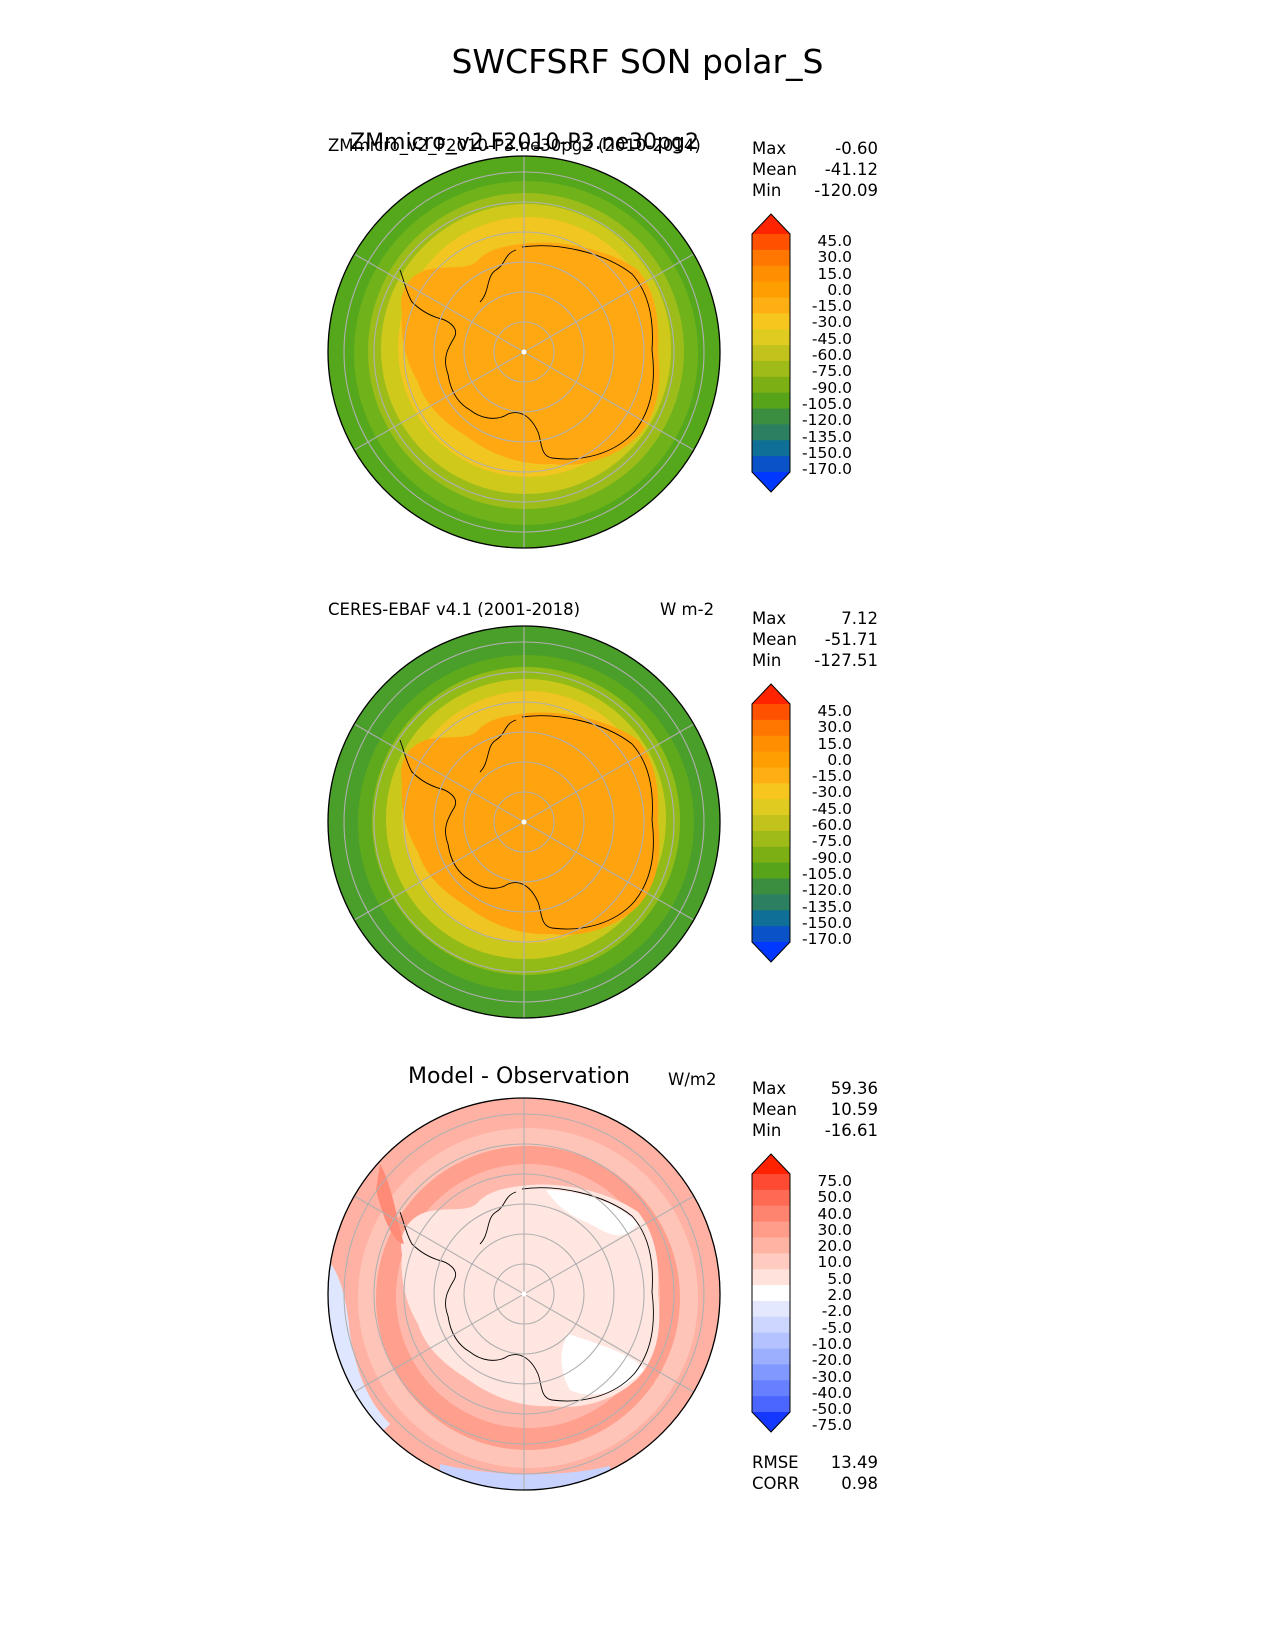 The width and height of the screenshot is (1275, 1650). I want to click on panel2-pole-marker, so click(524, 822).